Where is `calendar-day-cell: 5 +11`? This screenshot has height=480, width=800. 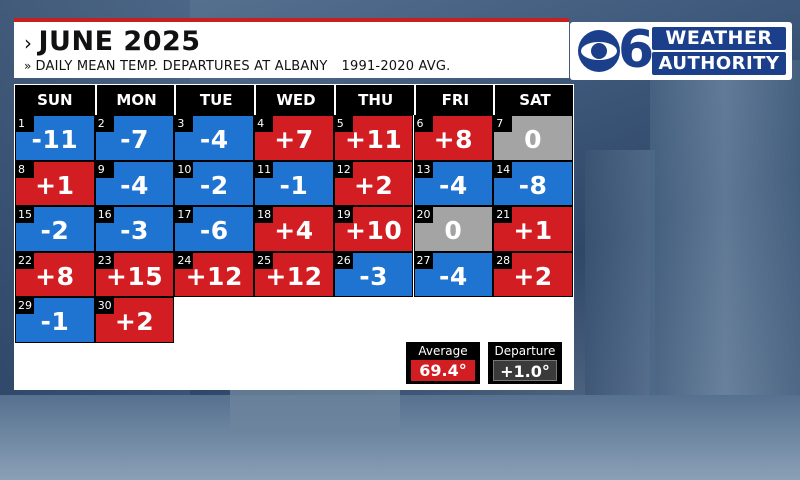 calendar-day-cell: 5 +11 is located at coordinates (373, 138).